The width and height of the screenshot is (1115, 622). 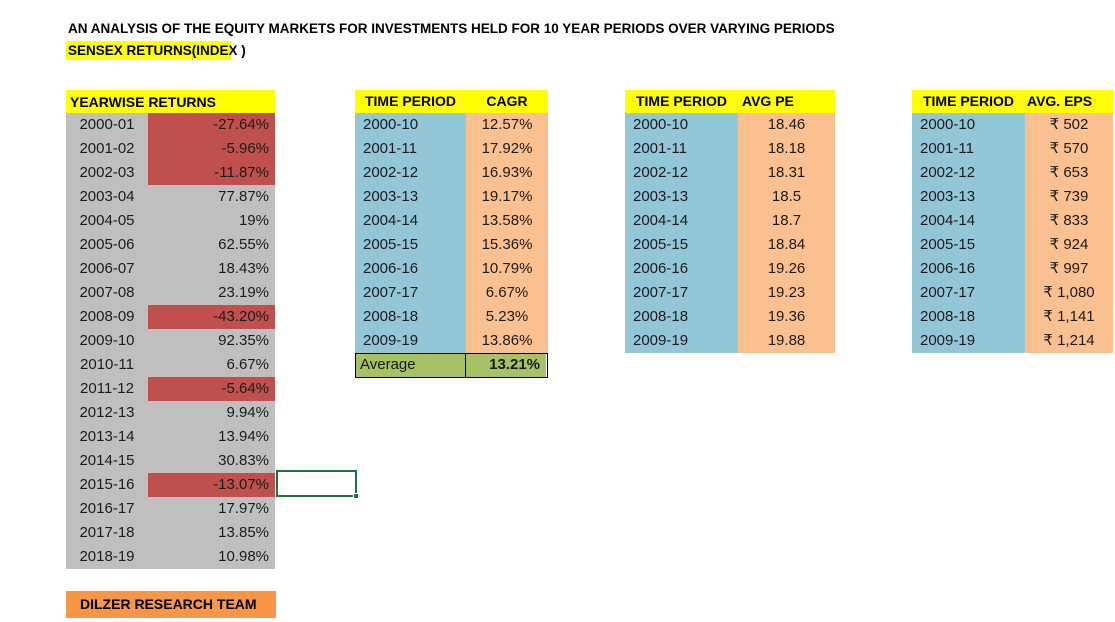 What do you see at coordinates (211, 413) in the screenshot?
I see `value-cell: 9.94%` at bounding box center [211, 413].